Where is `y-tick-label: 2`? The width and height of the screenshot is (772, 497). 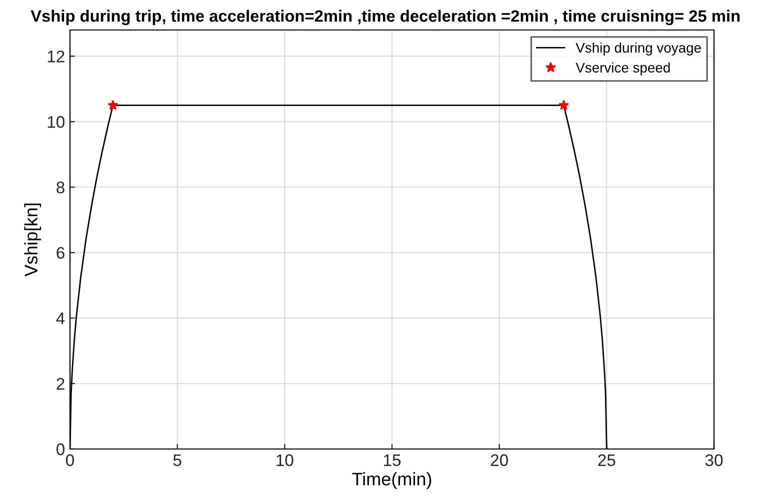 y-tick-label: 2 is located at coordinates (60, 384).